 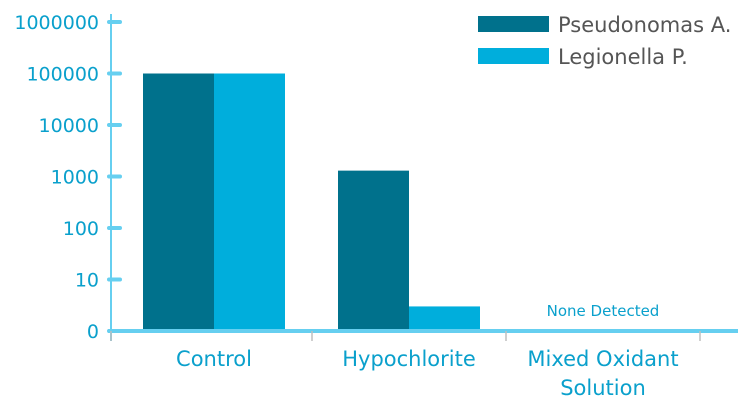 What do you see at coordinates (93, 332) in the screenshot?
I see `y-tick-label: 0` at bounding box center [93, 332].